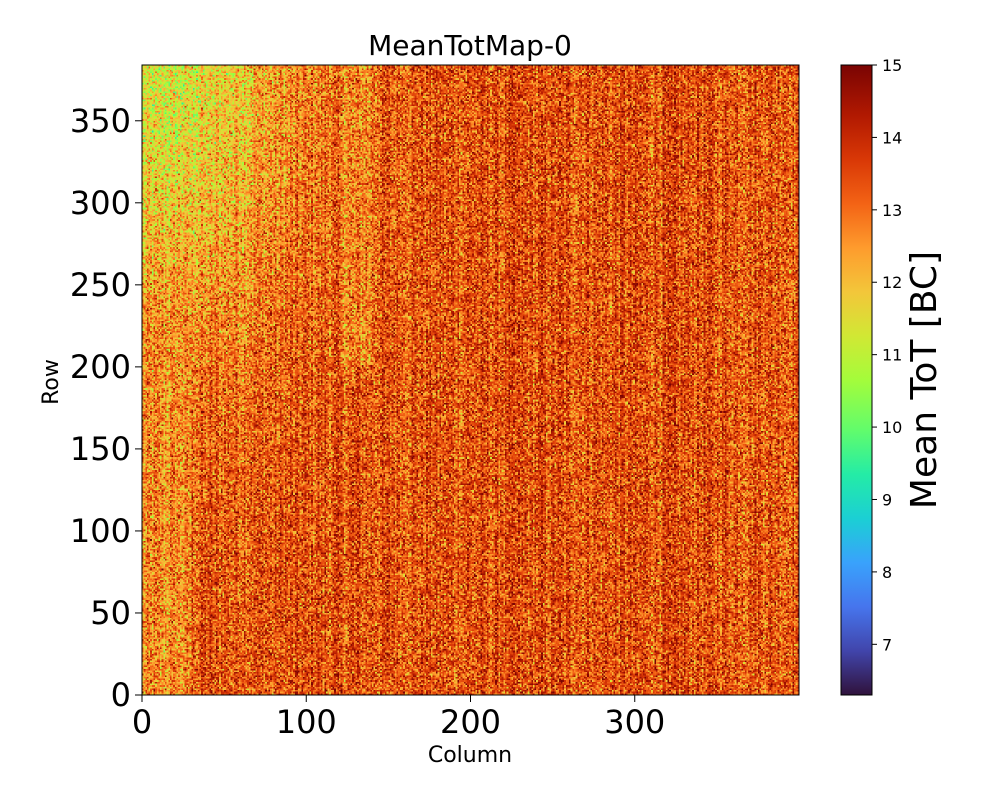 This screenshot has height=800, width=1000. I want to click on colorbar-tick-label: 15, so click(892, 65).